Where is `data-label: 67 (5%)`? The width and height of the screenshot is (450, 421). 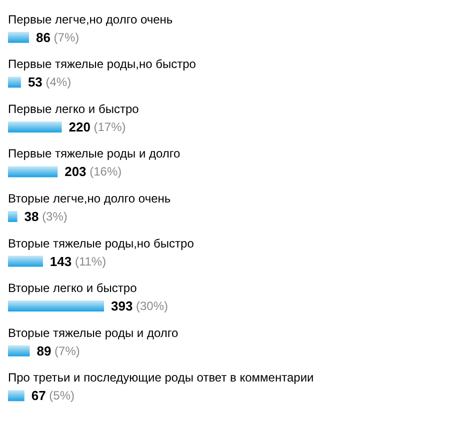
data-label: 67 (5%) is located at coordinates (53, 396).